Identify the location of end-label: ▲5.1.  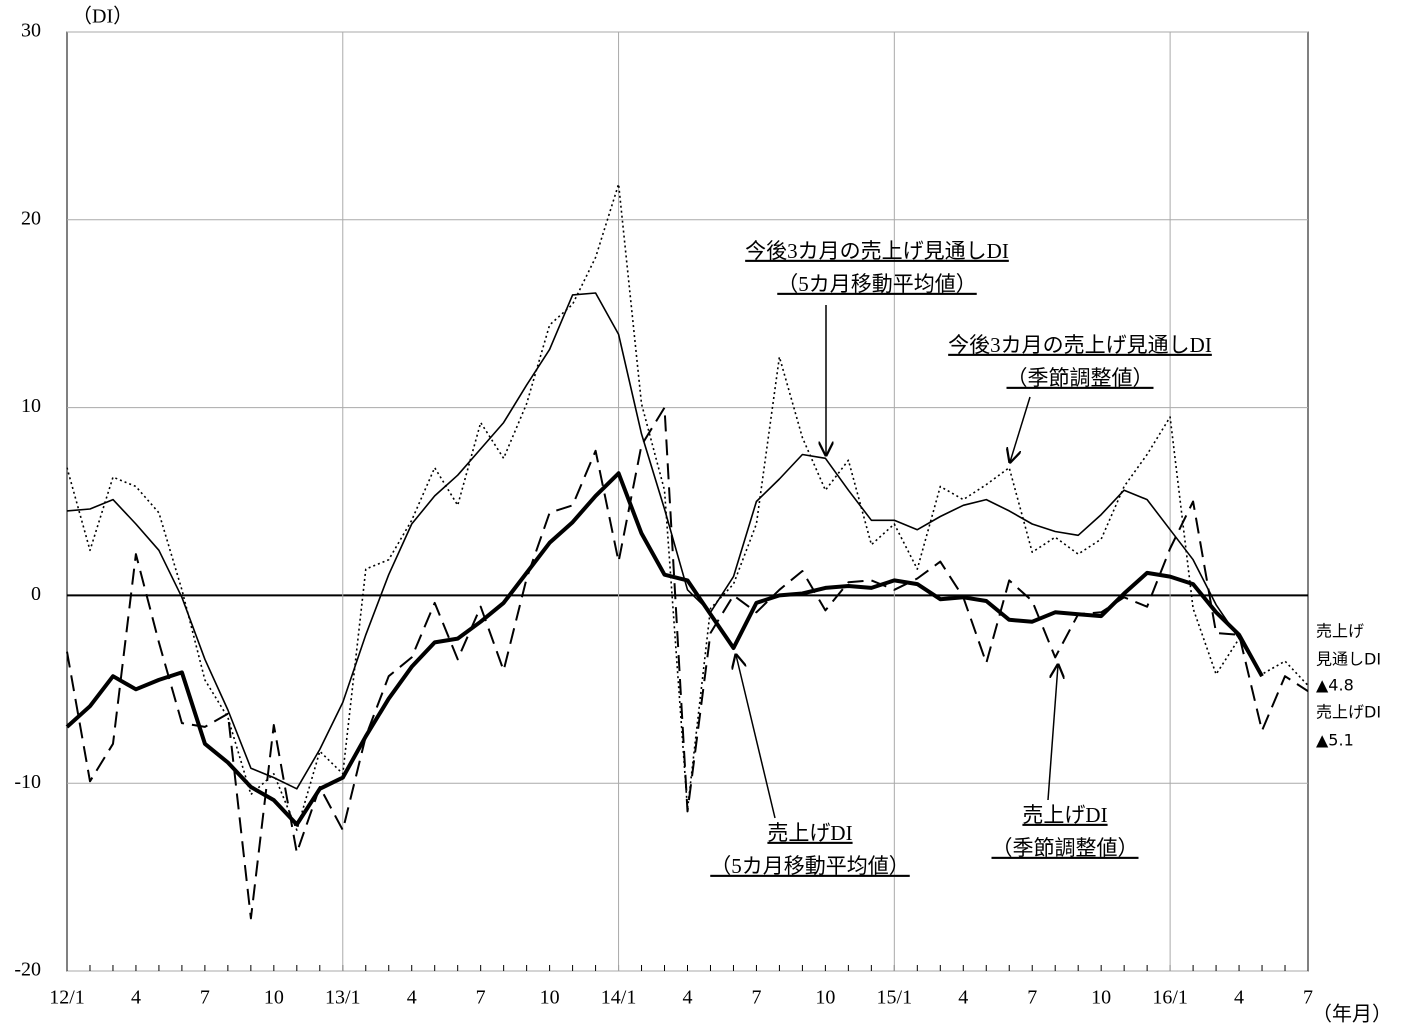
(1335, 740).